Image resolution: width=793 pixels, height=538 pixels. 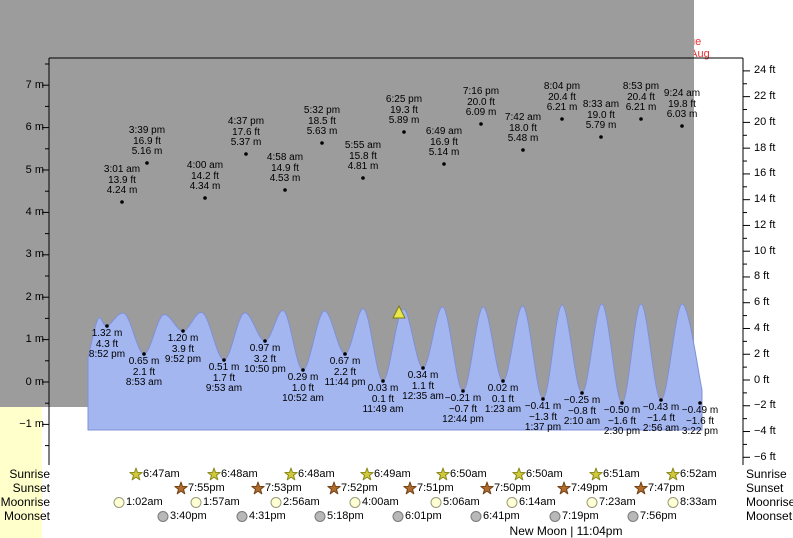 I want to click on annotation-line: 4.34 m, so click(x=205, y=186).